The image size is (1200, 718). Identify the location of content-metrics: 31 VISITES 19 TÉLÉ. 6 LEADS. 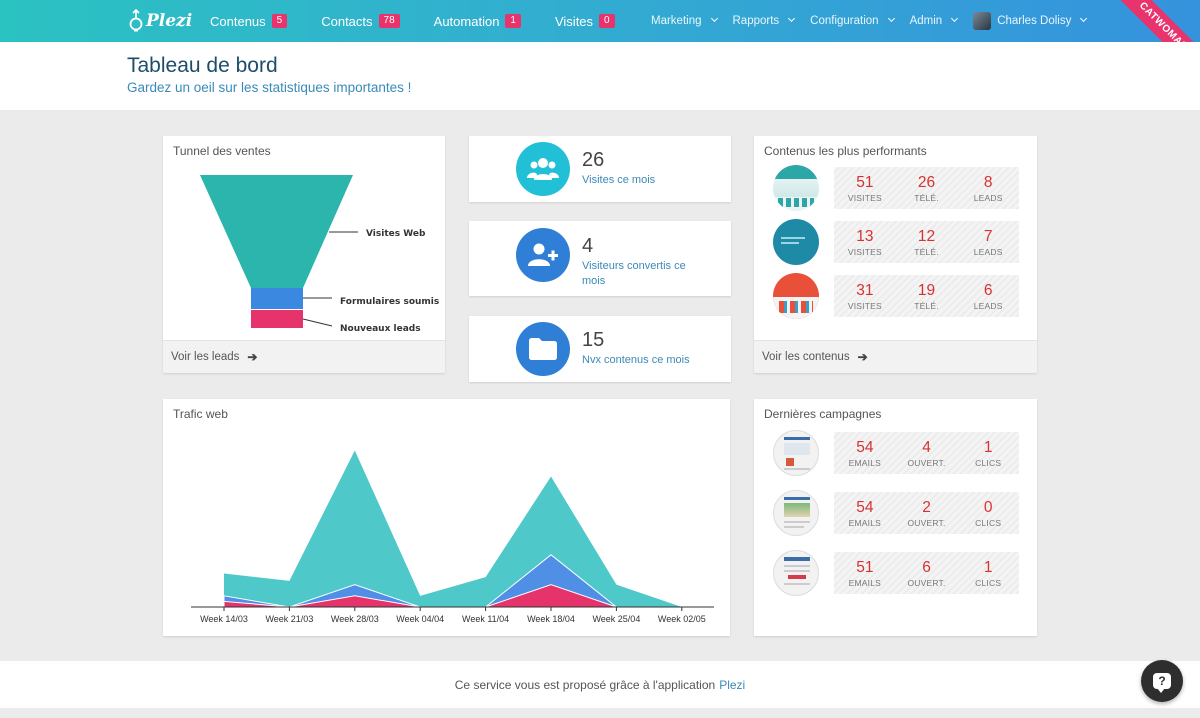
(926, 296).